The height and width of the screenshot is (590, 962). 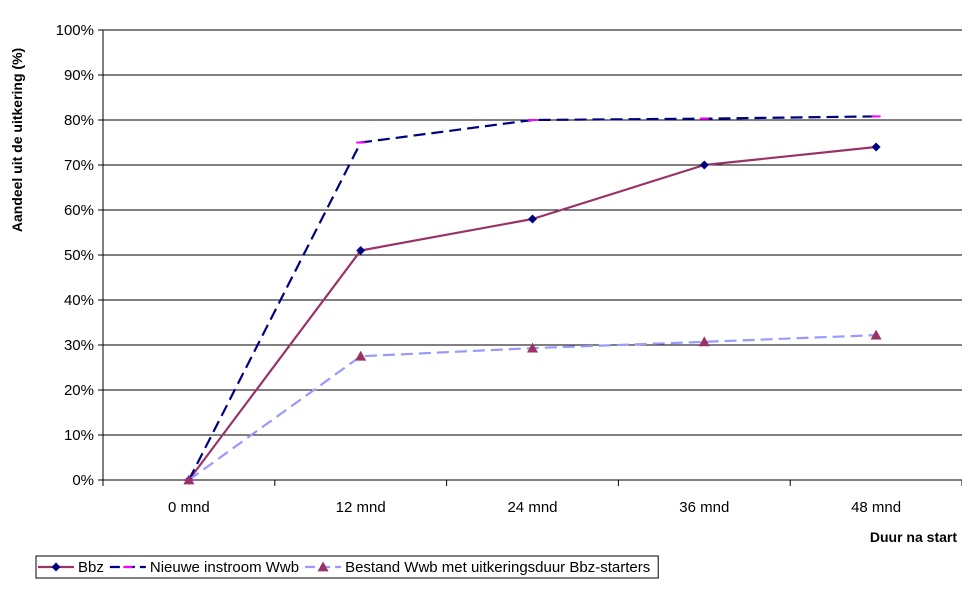 I want to click on y-tick-label: 90%, so click(x=79, y=75).